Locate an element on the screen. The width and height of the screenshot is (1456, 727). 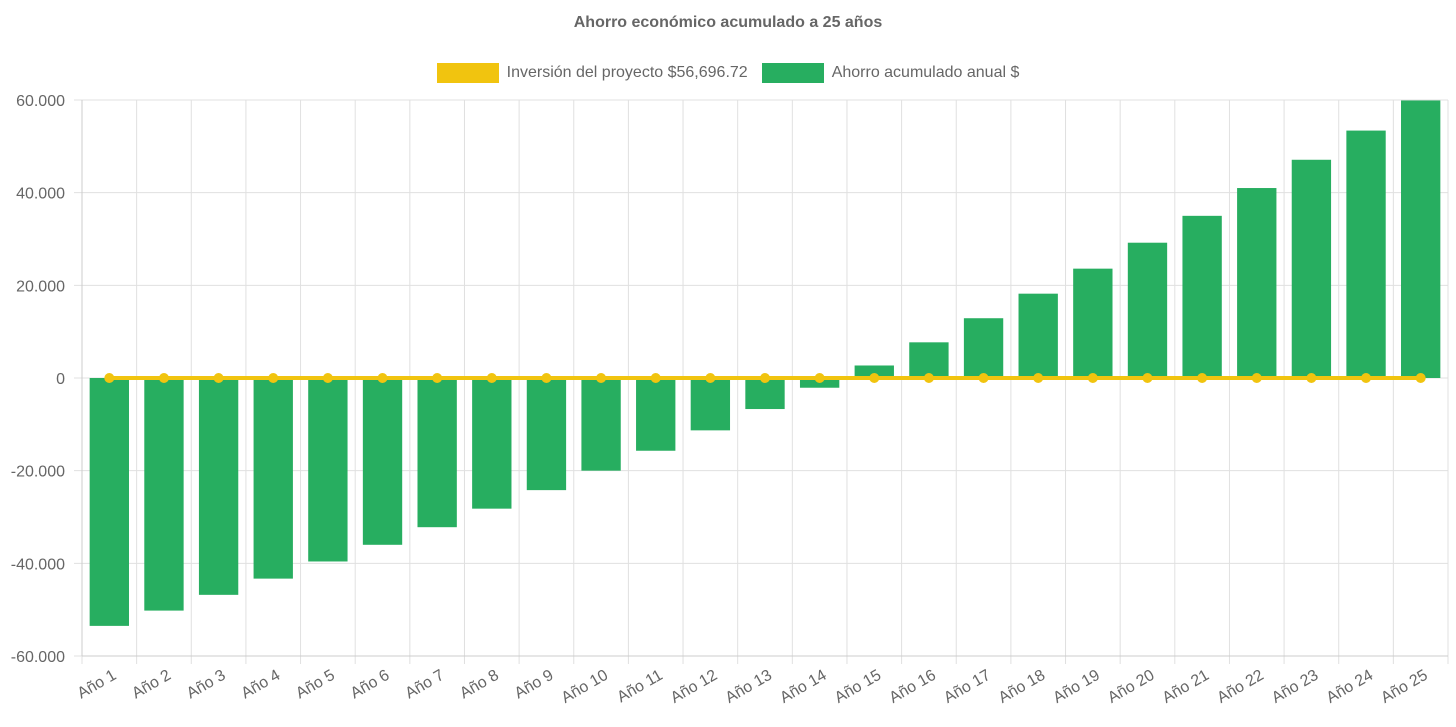
x-tick-label: Año 18 is located at coordinates (1022, 687).